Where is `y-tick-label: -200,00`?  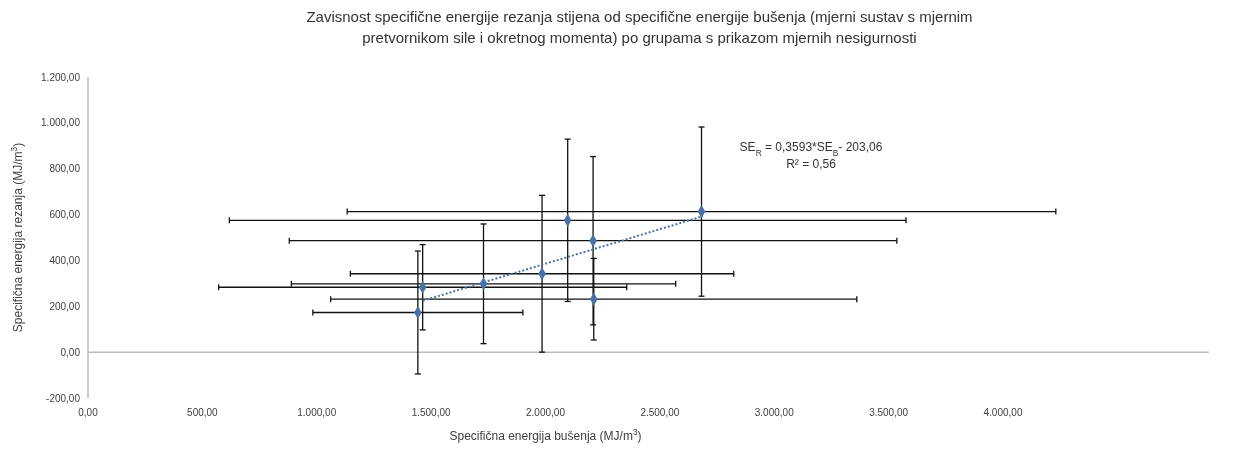 y-tick-label: -200,00 is located at coordinates (63, 398).